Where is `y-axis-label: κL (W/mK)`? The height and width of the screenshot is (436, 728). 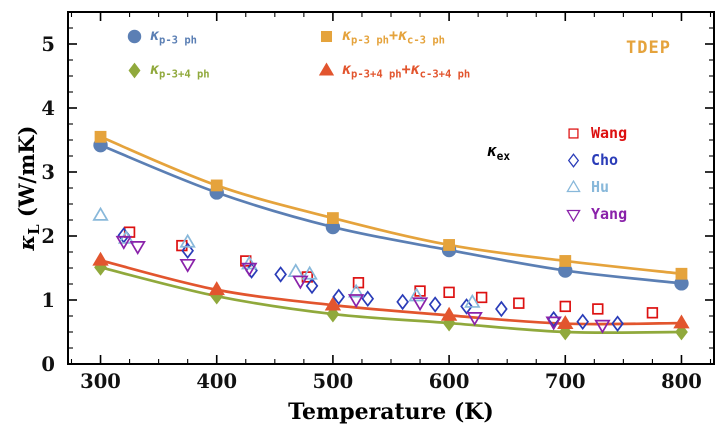 y-axis-label: κL (W/mK) is located at coordinates (29, 188).